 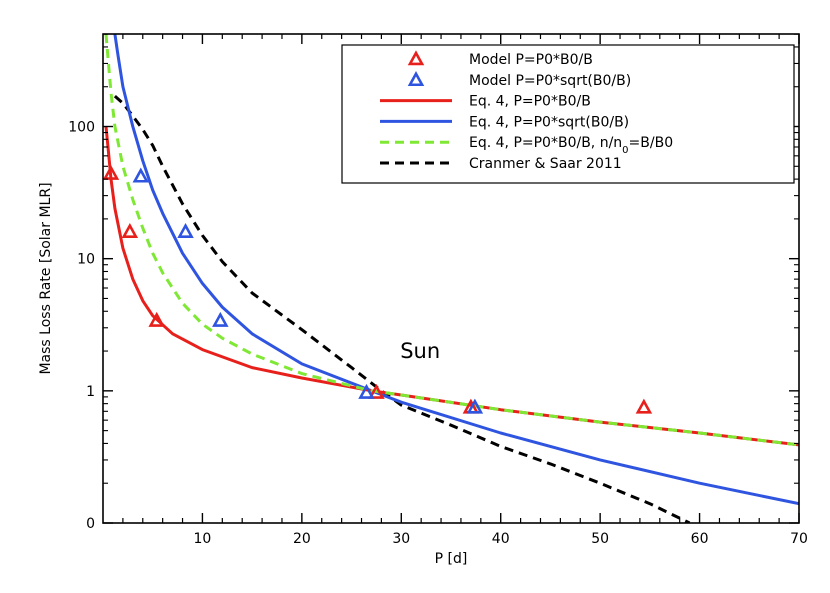 What do you see at coordinates (90, 524) in the screenshot?
I see `y-tick-label: 0` at bounding box center [90, 524].